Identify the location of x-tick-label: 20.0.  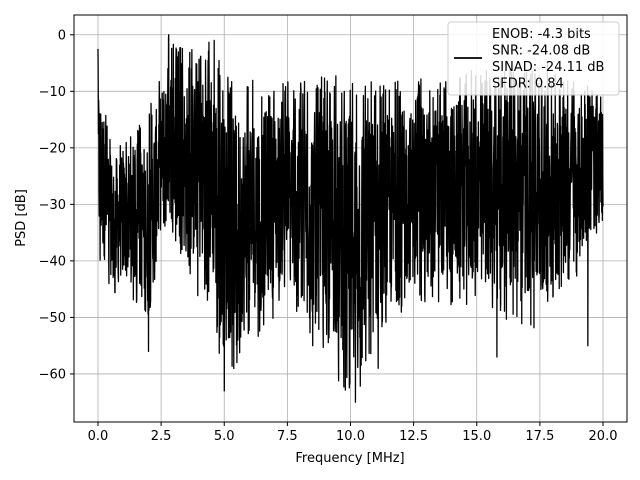
(603, 436).